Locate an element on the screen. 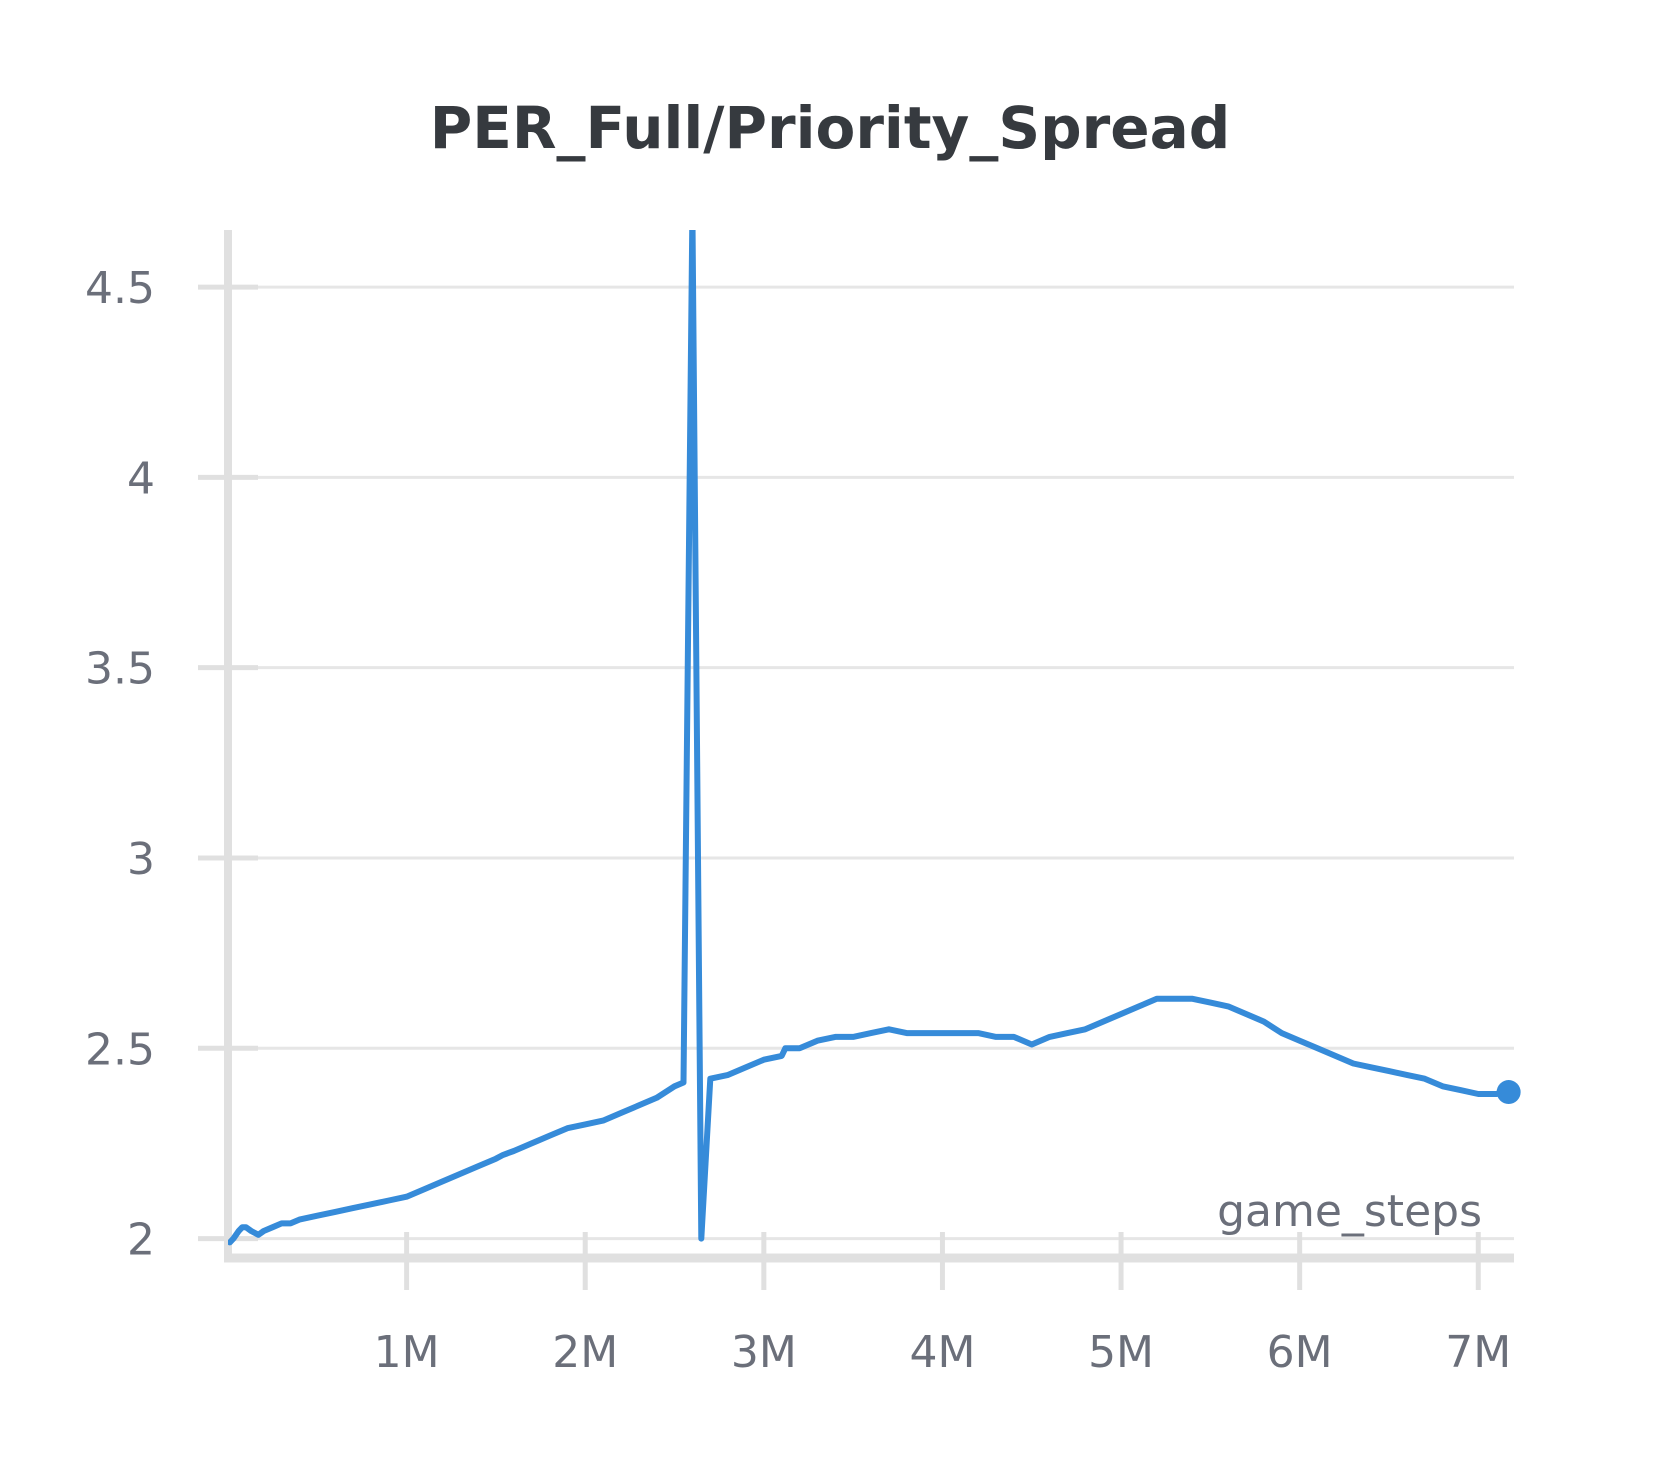  chart-title: PER_Full/Priority_Spread is located at coordinates (830, 128).